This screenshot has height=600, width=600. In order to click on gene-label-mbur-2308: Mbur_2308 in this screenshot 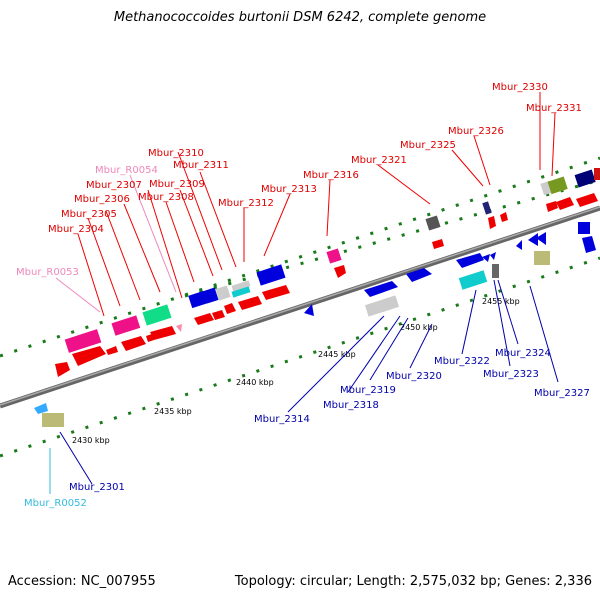, I will do `click(166, 197)`.